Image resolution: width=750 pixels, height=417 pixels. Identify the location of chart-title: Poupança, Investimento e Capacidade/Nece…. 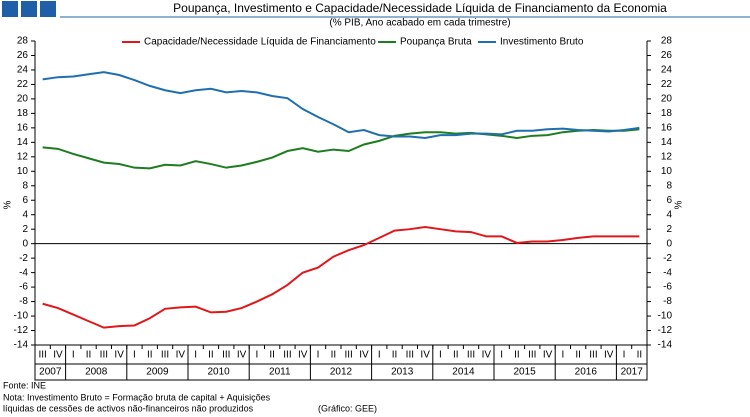
(420, 8).